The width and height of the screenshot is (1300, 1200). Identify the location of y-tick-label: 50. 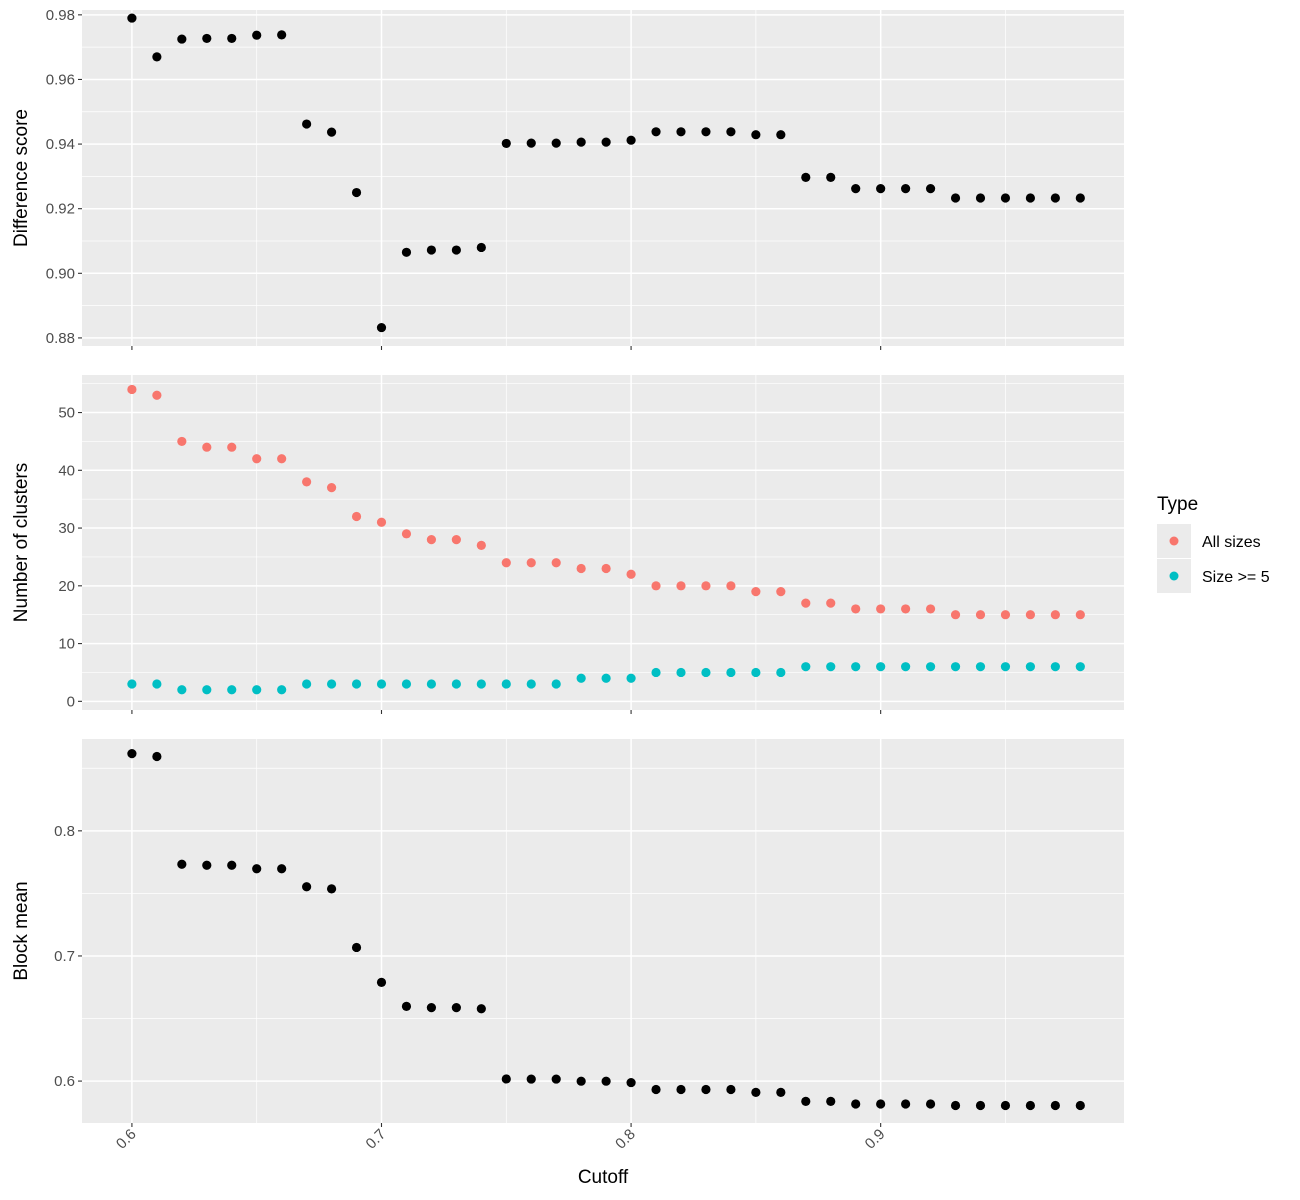
(66, 413).